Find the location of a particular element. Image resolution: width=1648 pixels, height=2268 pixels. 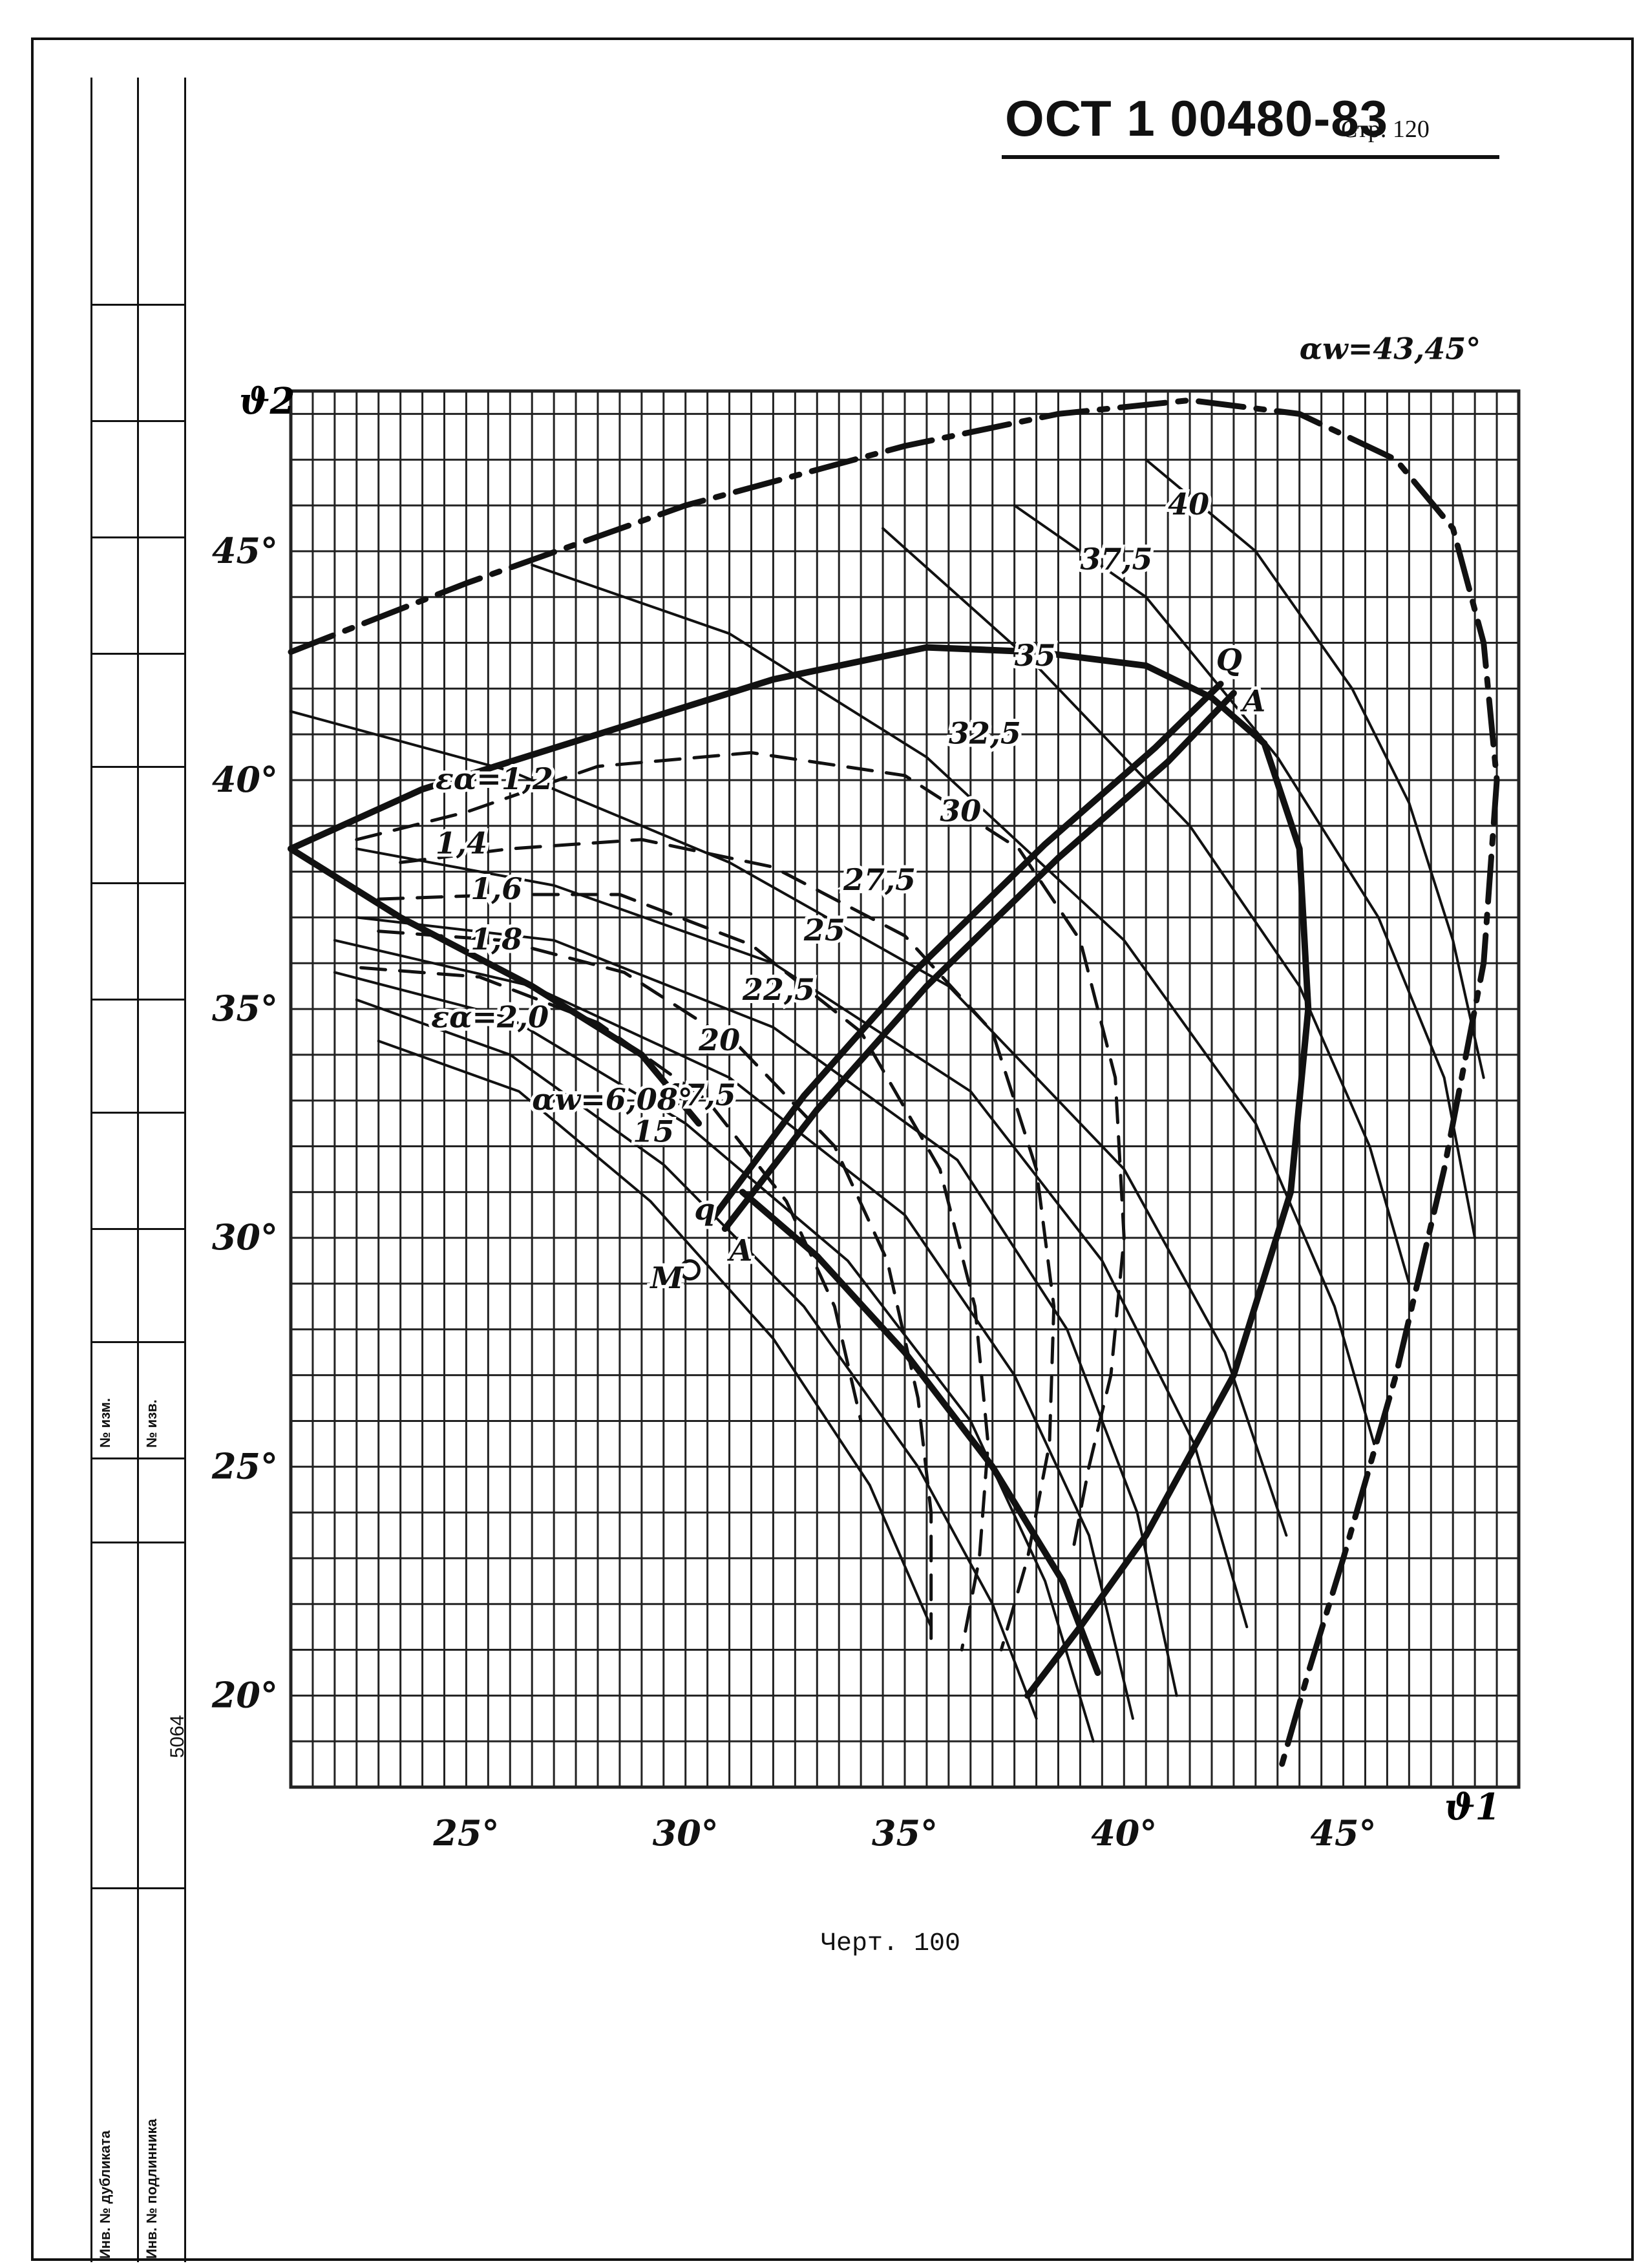

y-tick-label: 20° is located at coordinates (244, 1694).